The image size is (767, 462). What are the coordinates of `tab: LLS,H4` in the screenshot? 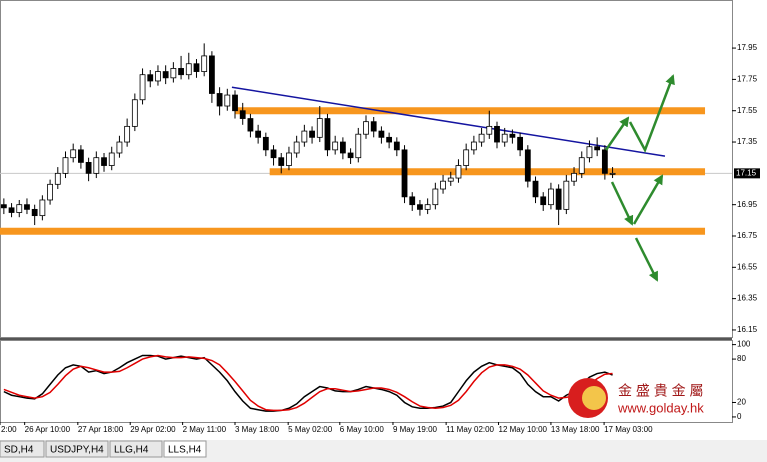 It's located at (185, 450).